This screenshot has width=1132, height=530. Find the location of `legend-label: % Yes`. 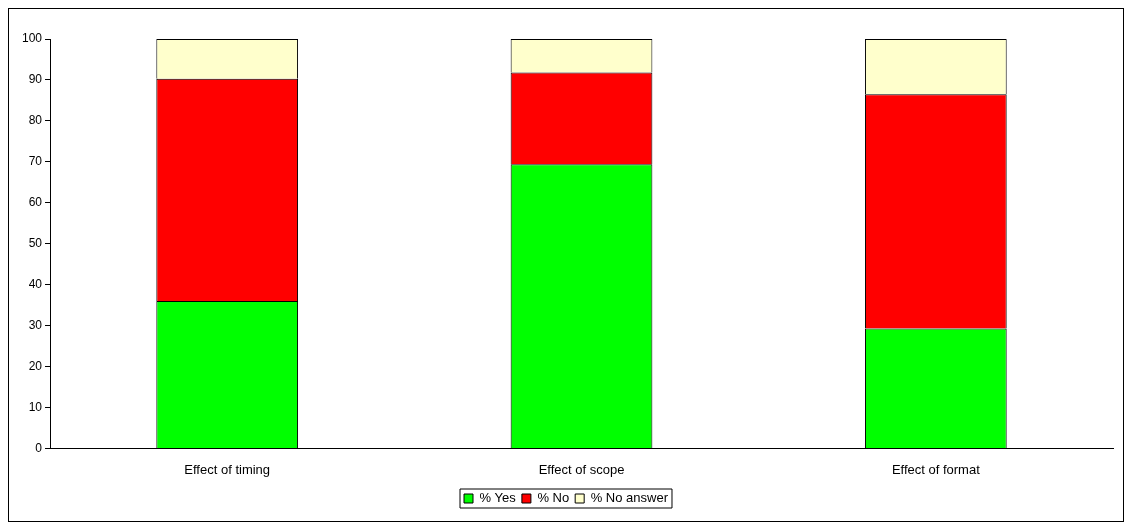

legend-label: % Yes is located at coordinates (498, 498).